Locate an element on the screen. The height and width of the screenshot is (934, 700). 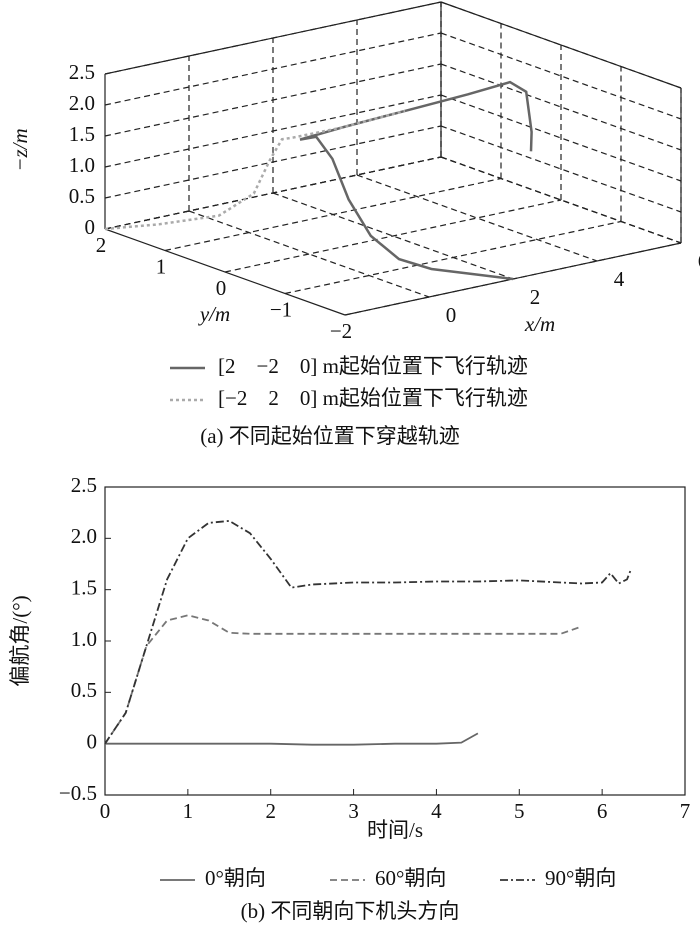
y-tick-label: −2 is located at coordinates (341, 331).